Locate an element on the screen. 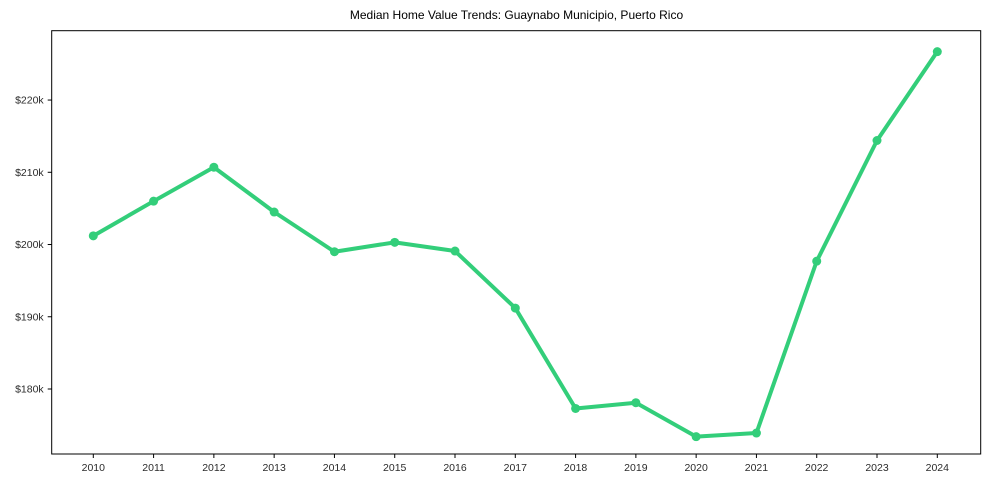  y-tick-label: $190k is located at coordinates (29, 317).